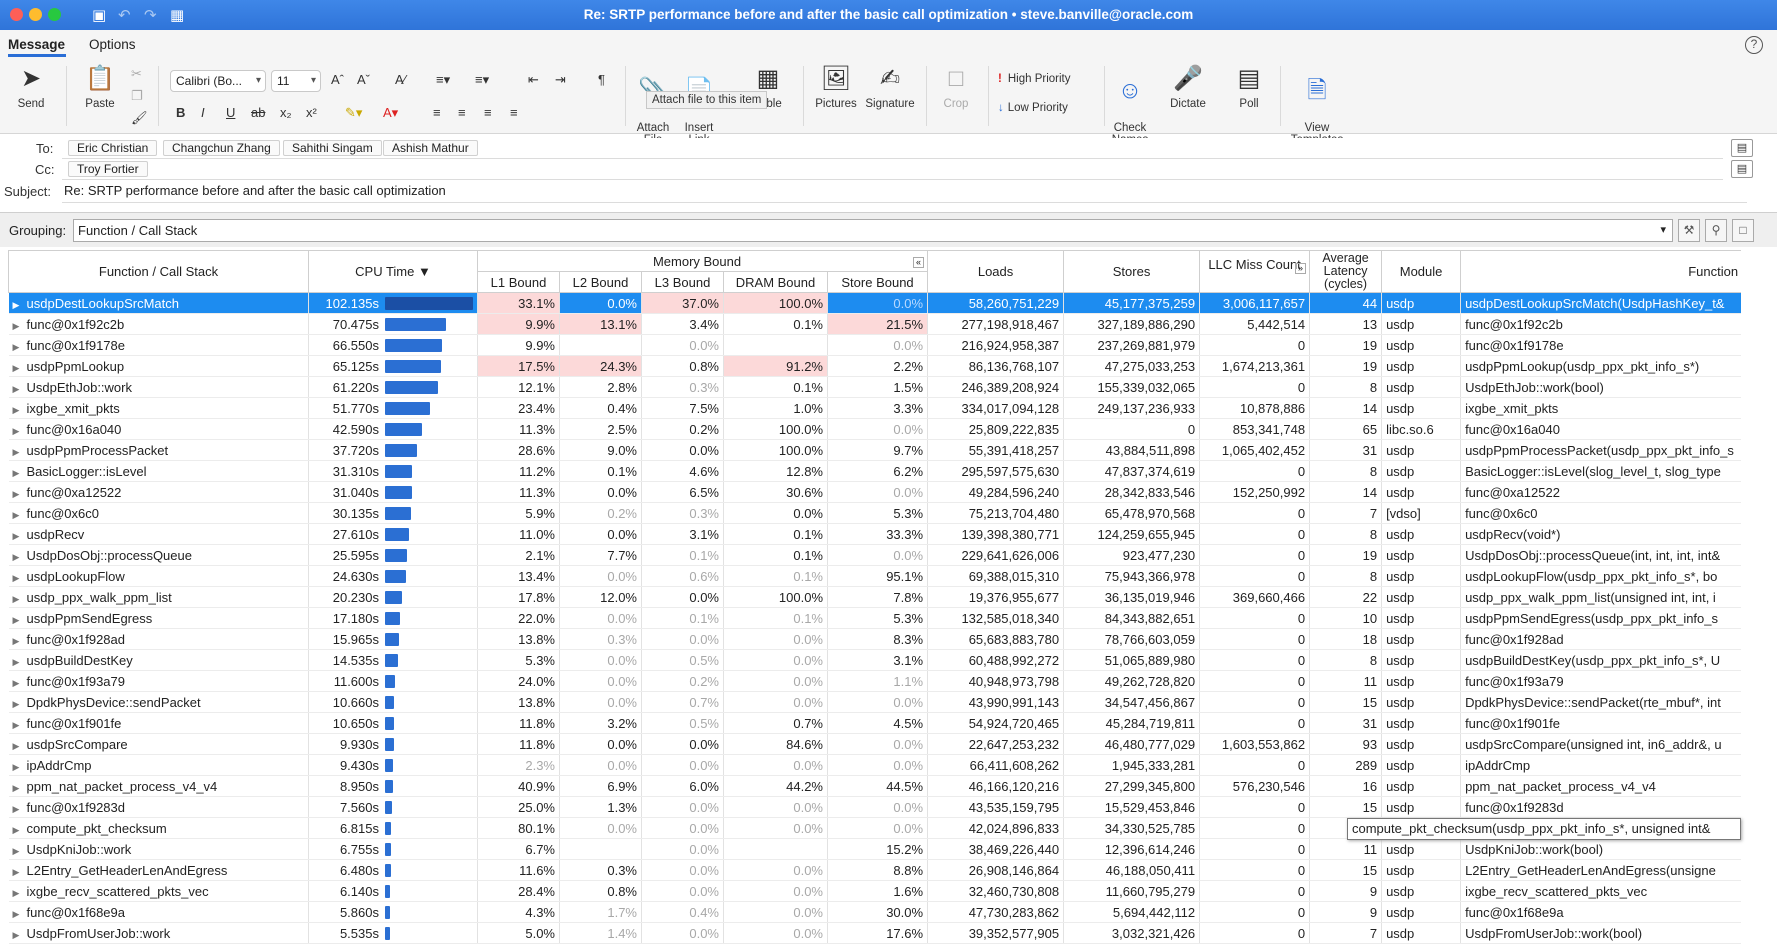 This screenshot has width=1777, height=947. Describe the element at coordinates (363, 79) in the screenshot. I see `shrink-font-icon: Aˇ` at that location.